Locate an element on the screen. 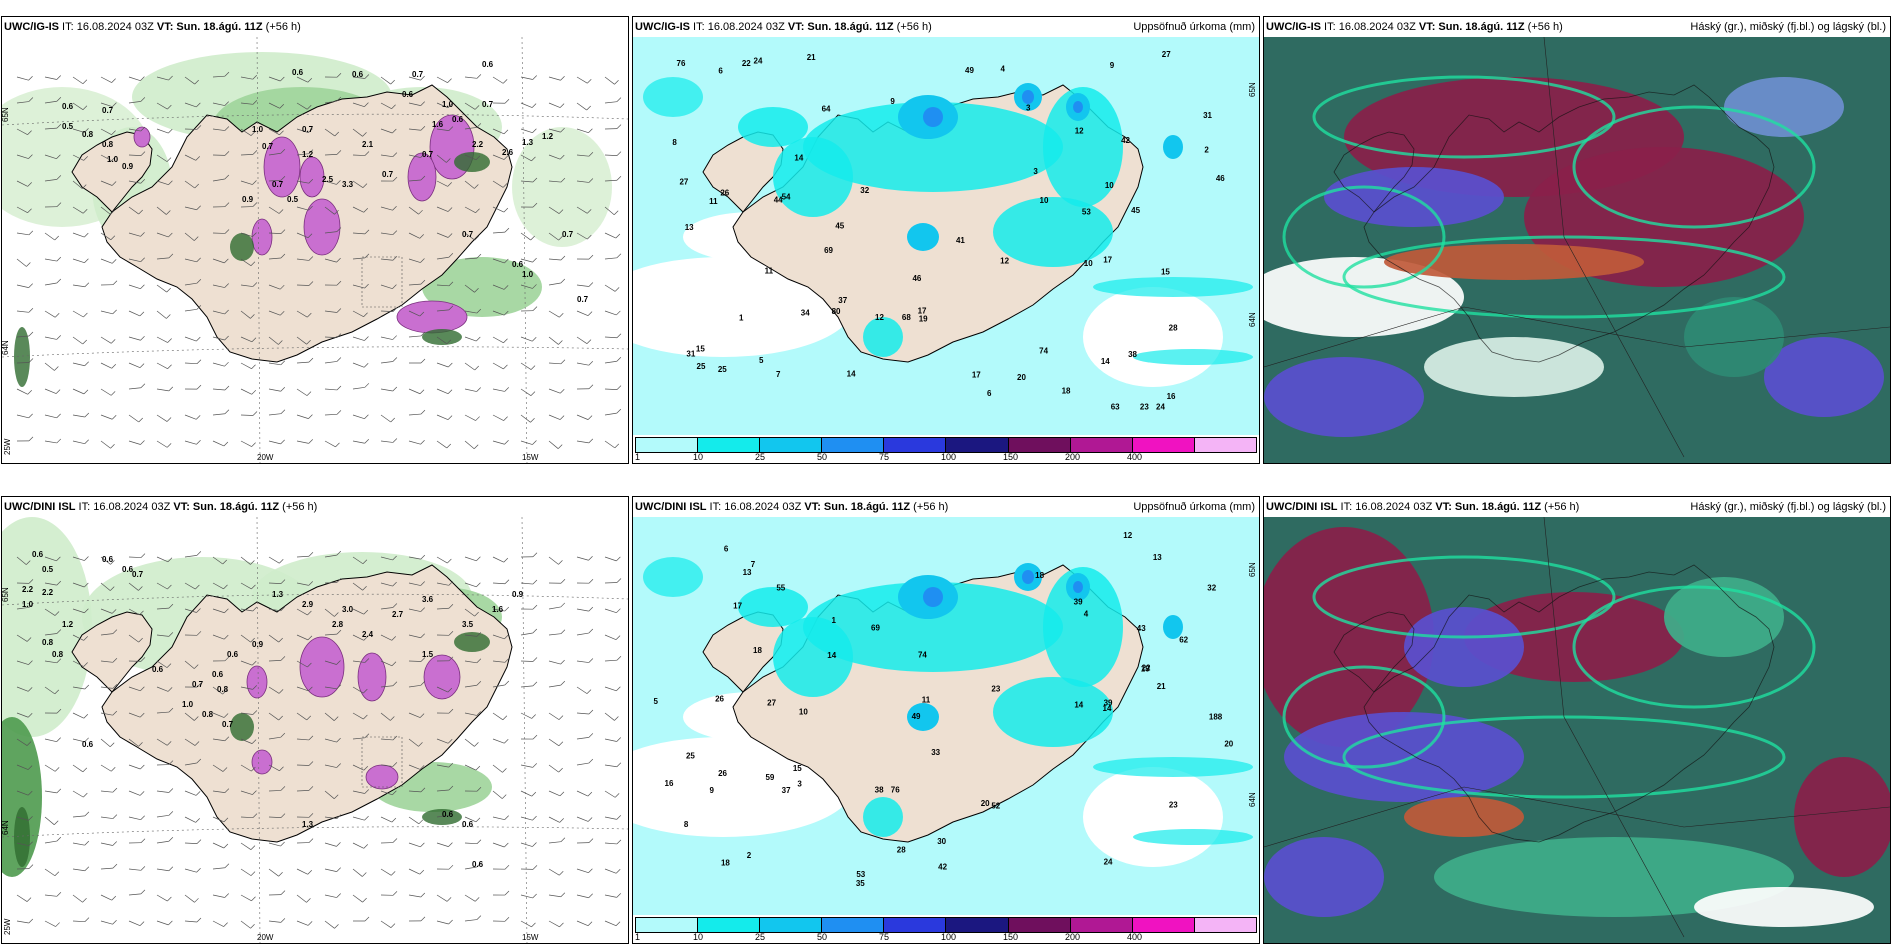 The width and height of the screenshot is (1900, 950). precip-value-label: 39 is located at coordinates (1108, 702).